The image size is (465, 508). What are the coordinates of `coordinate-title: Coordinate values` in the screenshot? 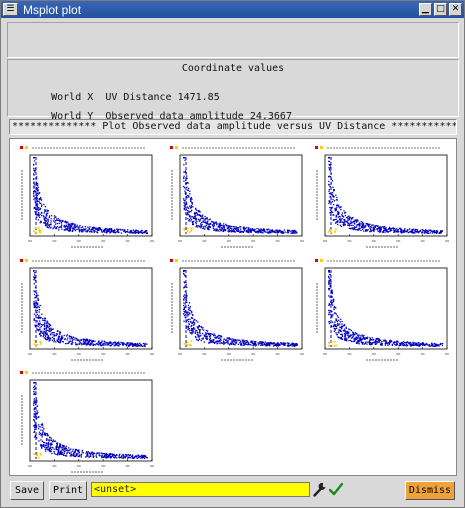 It's located at (233, 68).